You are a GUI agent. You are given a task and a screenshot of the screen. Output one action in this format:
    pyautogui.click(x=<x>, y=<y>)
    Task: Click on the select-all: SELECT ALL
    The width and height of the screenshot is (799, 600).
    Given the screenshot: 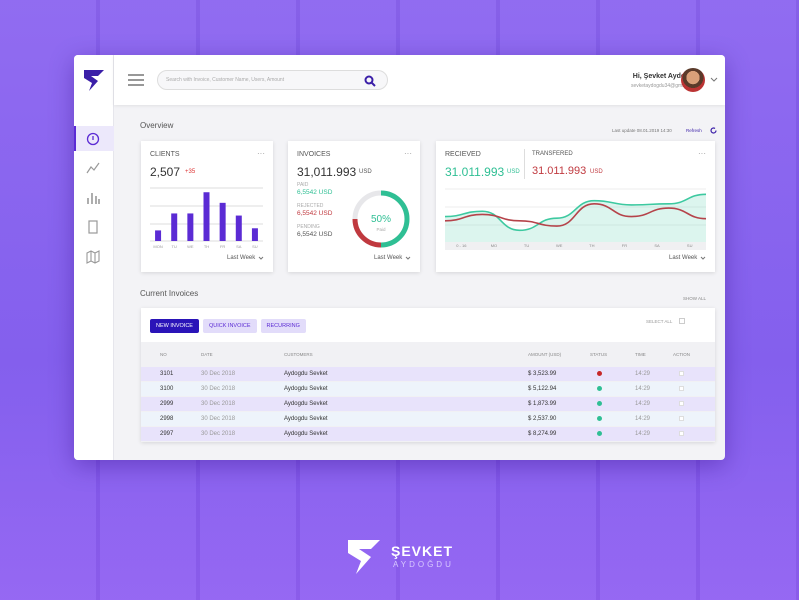 What is the action you would take?
    pyautogui.click(x=659, y=321)
    